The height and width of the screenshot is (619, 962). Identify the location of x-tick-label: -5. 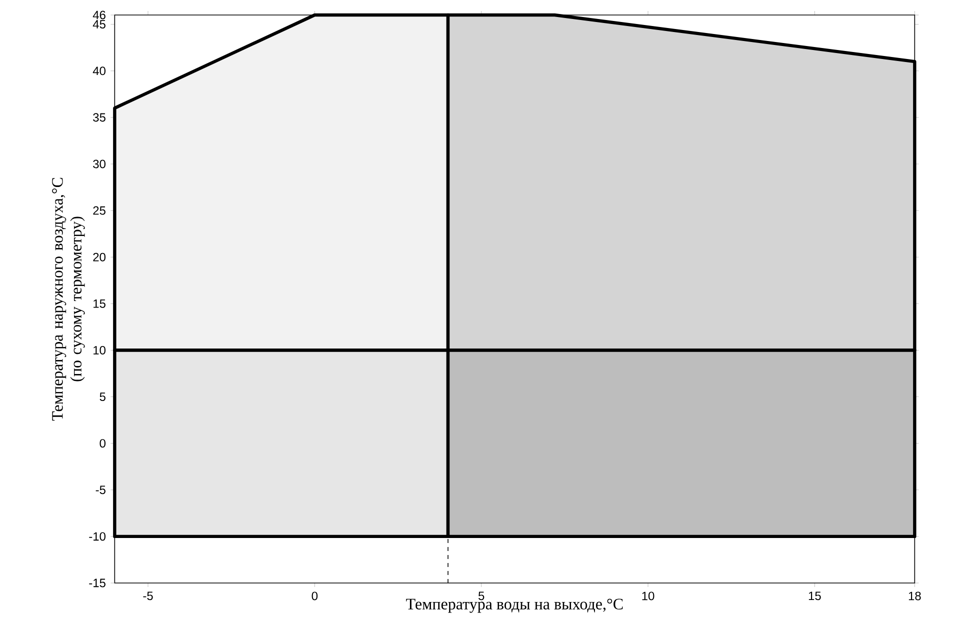
(148, 596).